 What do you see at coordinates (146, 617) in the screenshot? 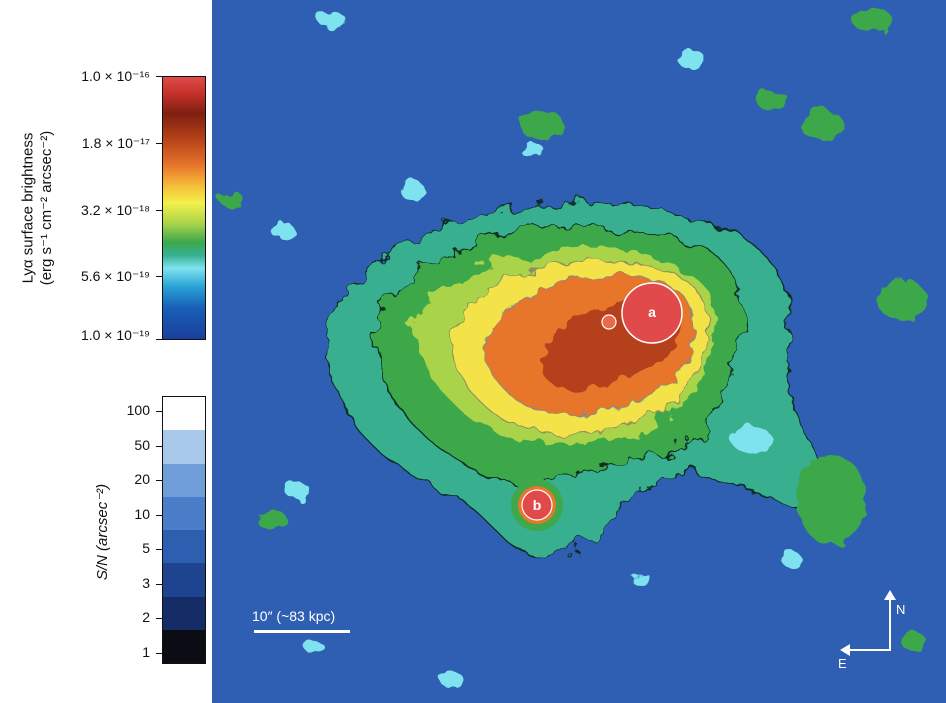
I see `sn-tick: 2` at bounding box center [146, 617].